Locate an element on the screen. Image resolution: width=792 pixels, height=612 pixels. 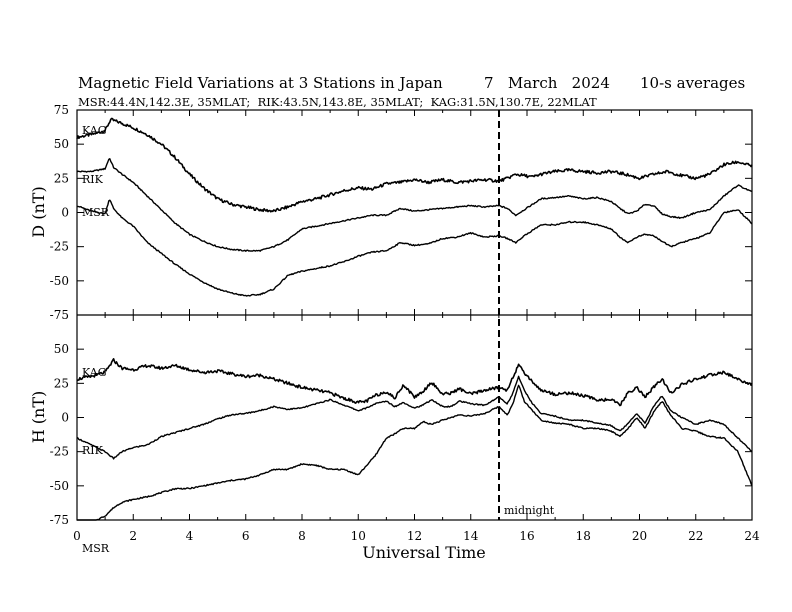
series-label-d-kag: KAG is located at coordinates (94, 130).